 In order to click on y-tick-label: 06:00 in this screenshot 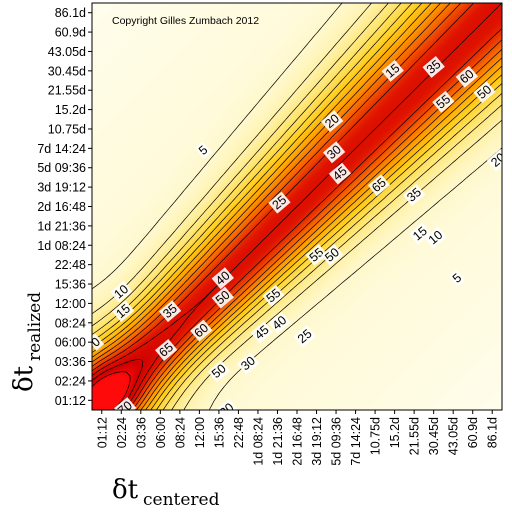, I will do `click(70, 343)`.